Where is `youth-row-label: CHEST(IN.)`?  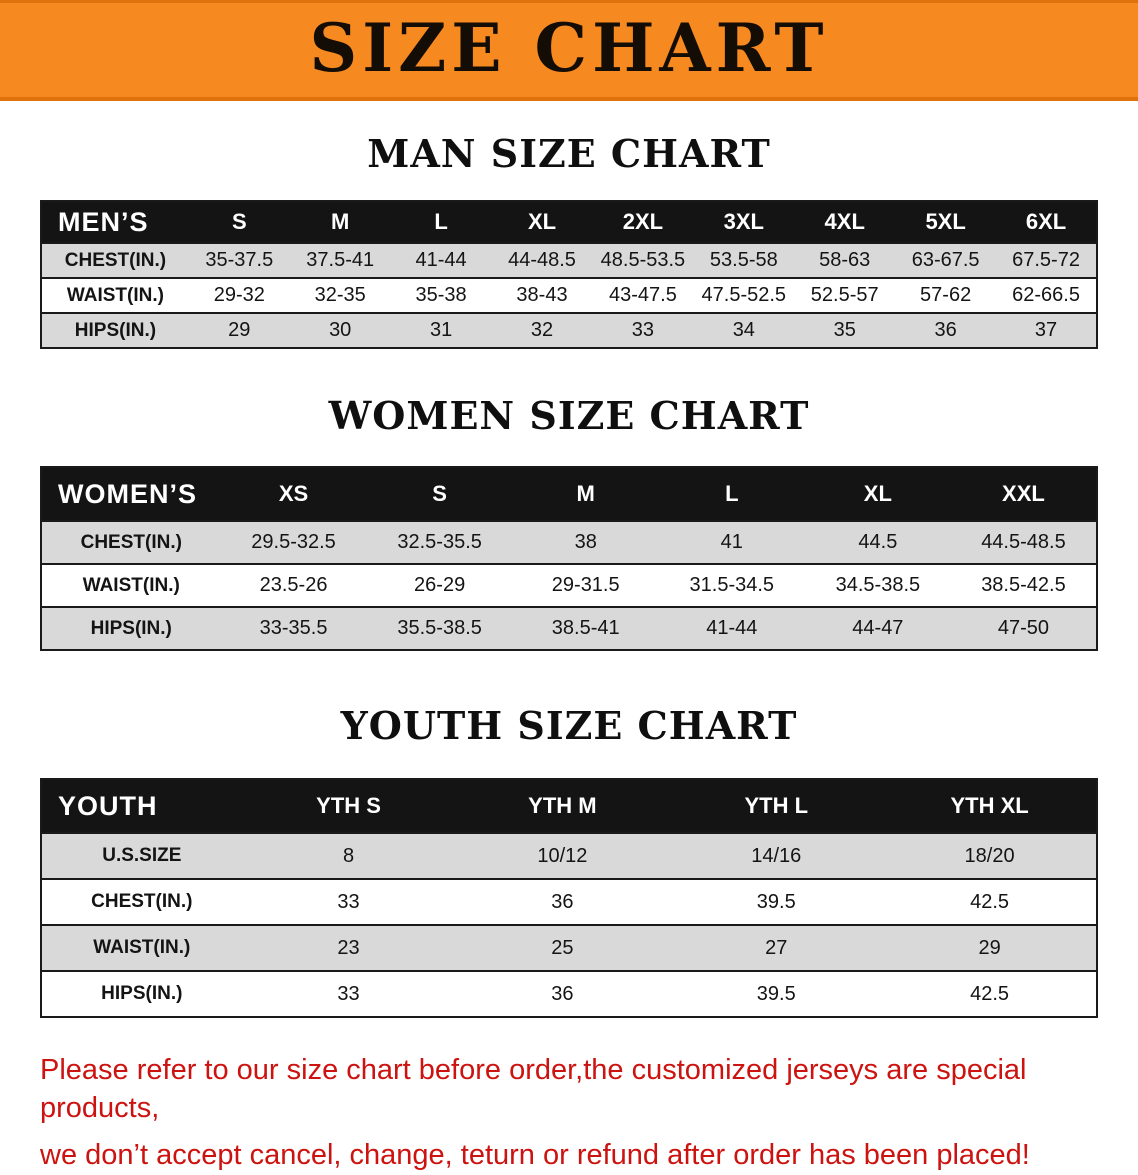
youth-row-label: CHEST(IN.) is located at coordinates (141, 901).